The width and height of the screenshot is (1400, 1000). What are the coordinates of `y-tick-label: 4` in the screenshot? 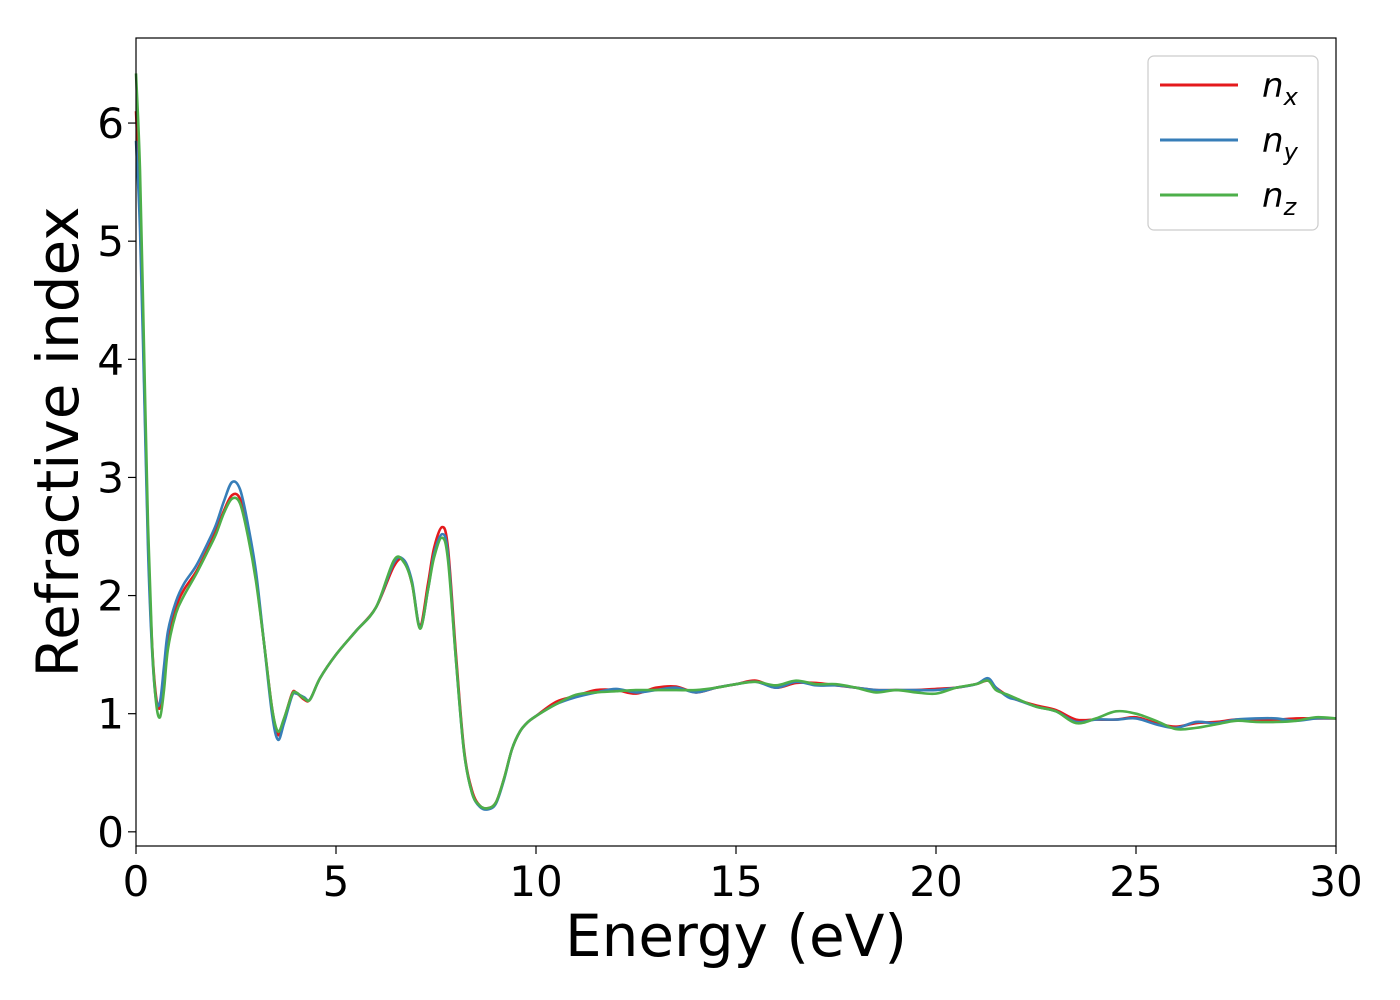 It's located at (110, 359).